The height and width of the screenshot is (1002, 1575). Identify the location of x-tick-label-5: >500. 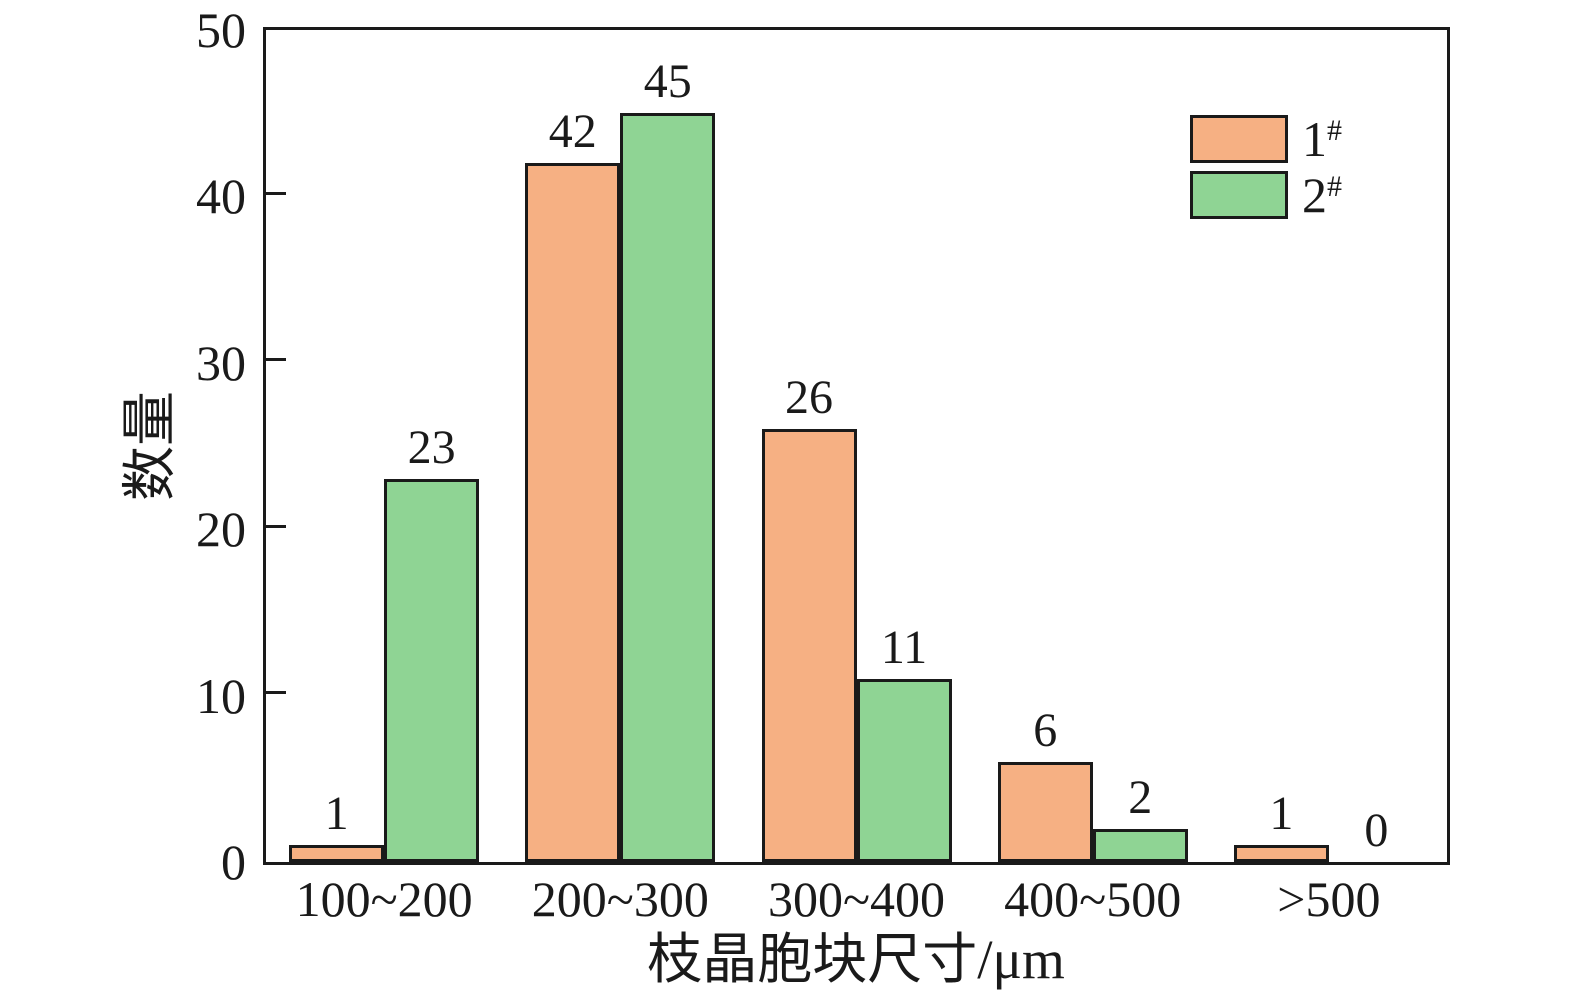
(1329, 899).